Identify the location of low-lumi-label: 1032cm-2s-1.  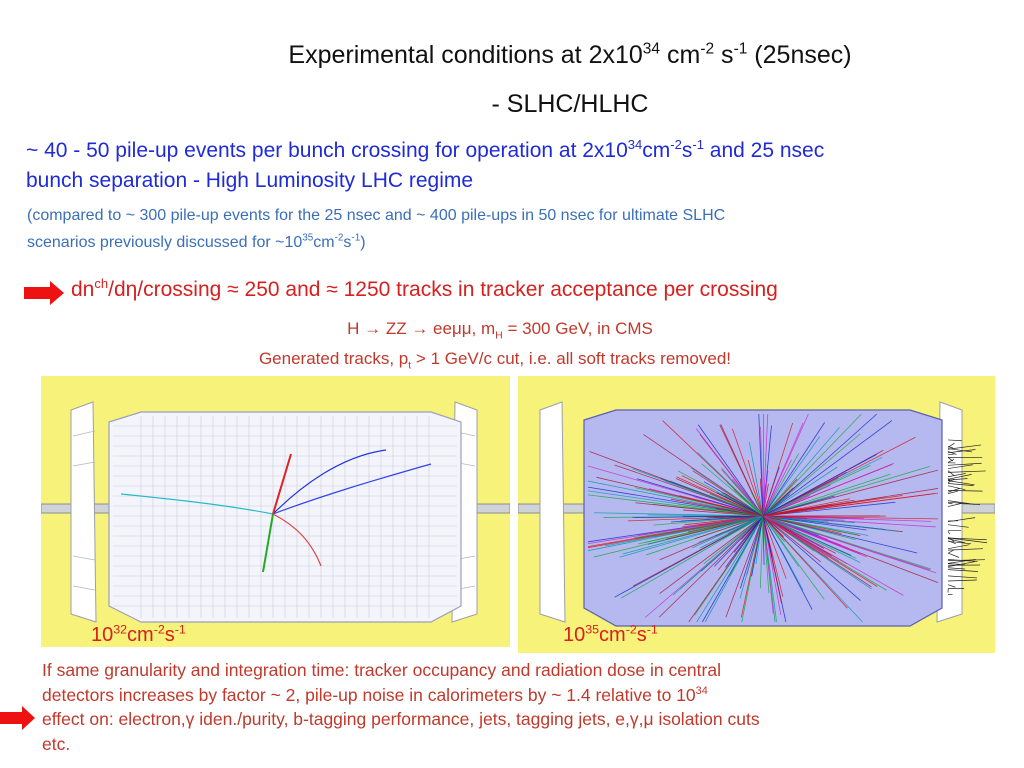
(138, 634).